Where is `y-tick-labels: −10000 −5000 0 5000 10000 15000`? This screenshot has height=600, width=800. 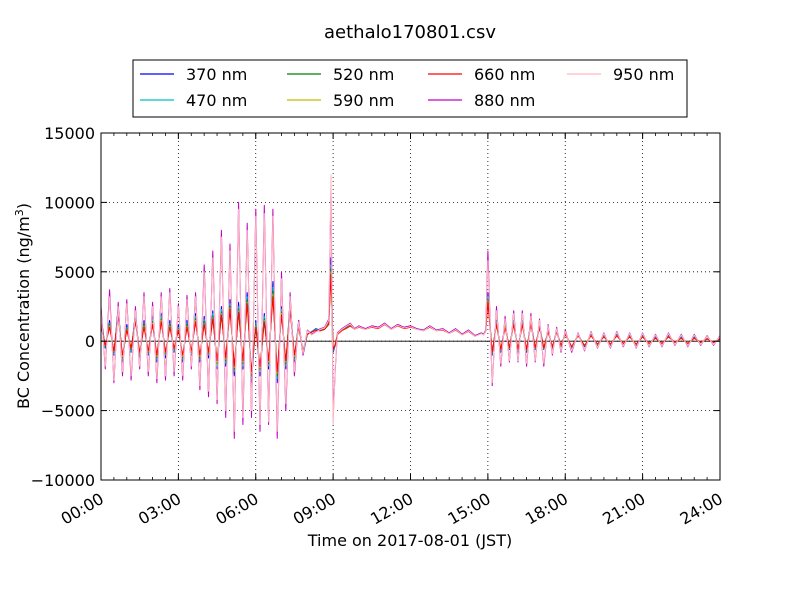
y-tick-labels: −10000 −5000 0 5000 10000 15000 is located at coordinates (63, 307).